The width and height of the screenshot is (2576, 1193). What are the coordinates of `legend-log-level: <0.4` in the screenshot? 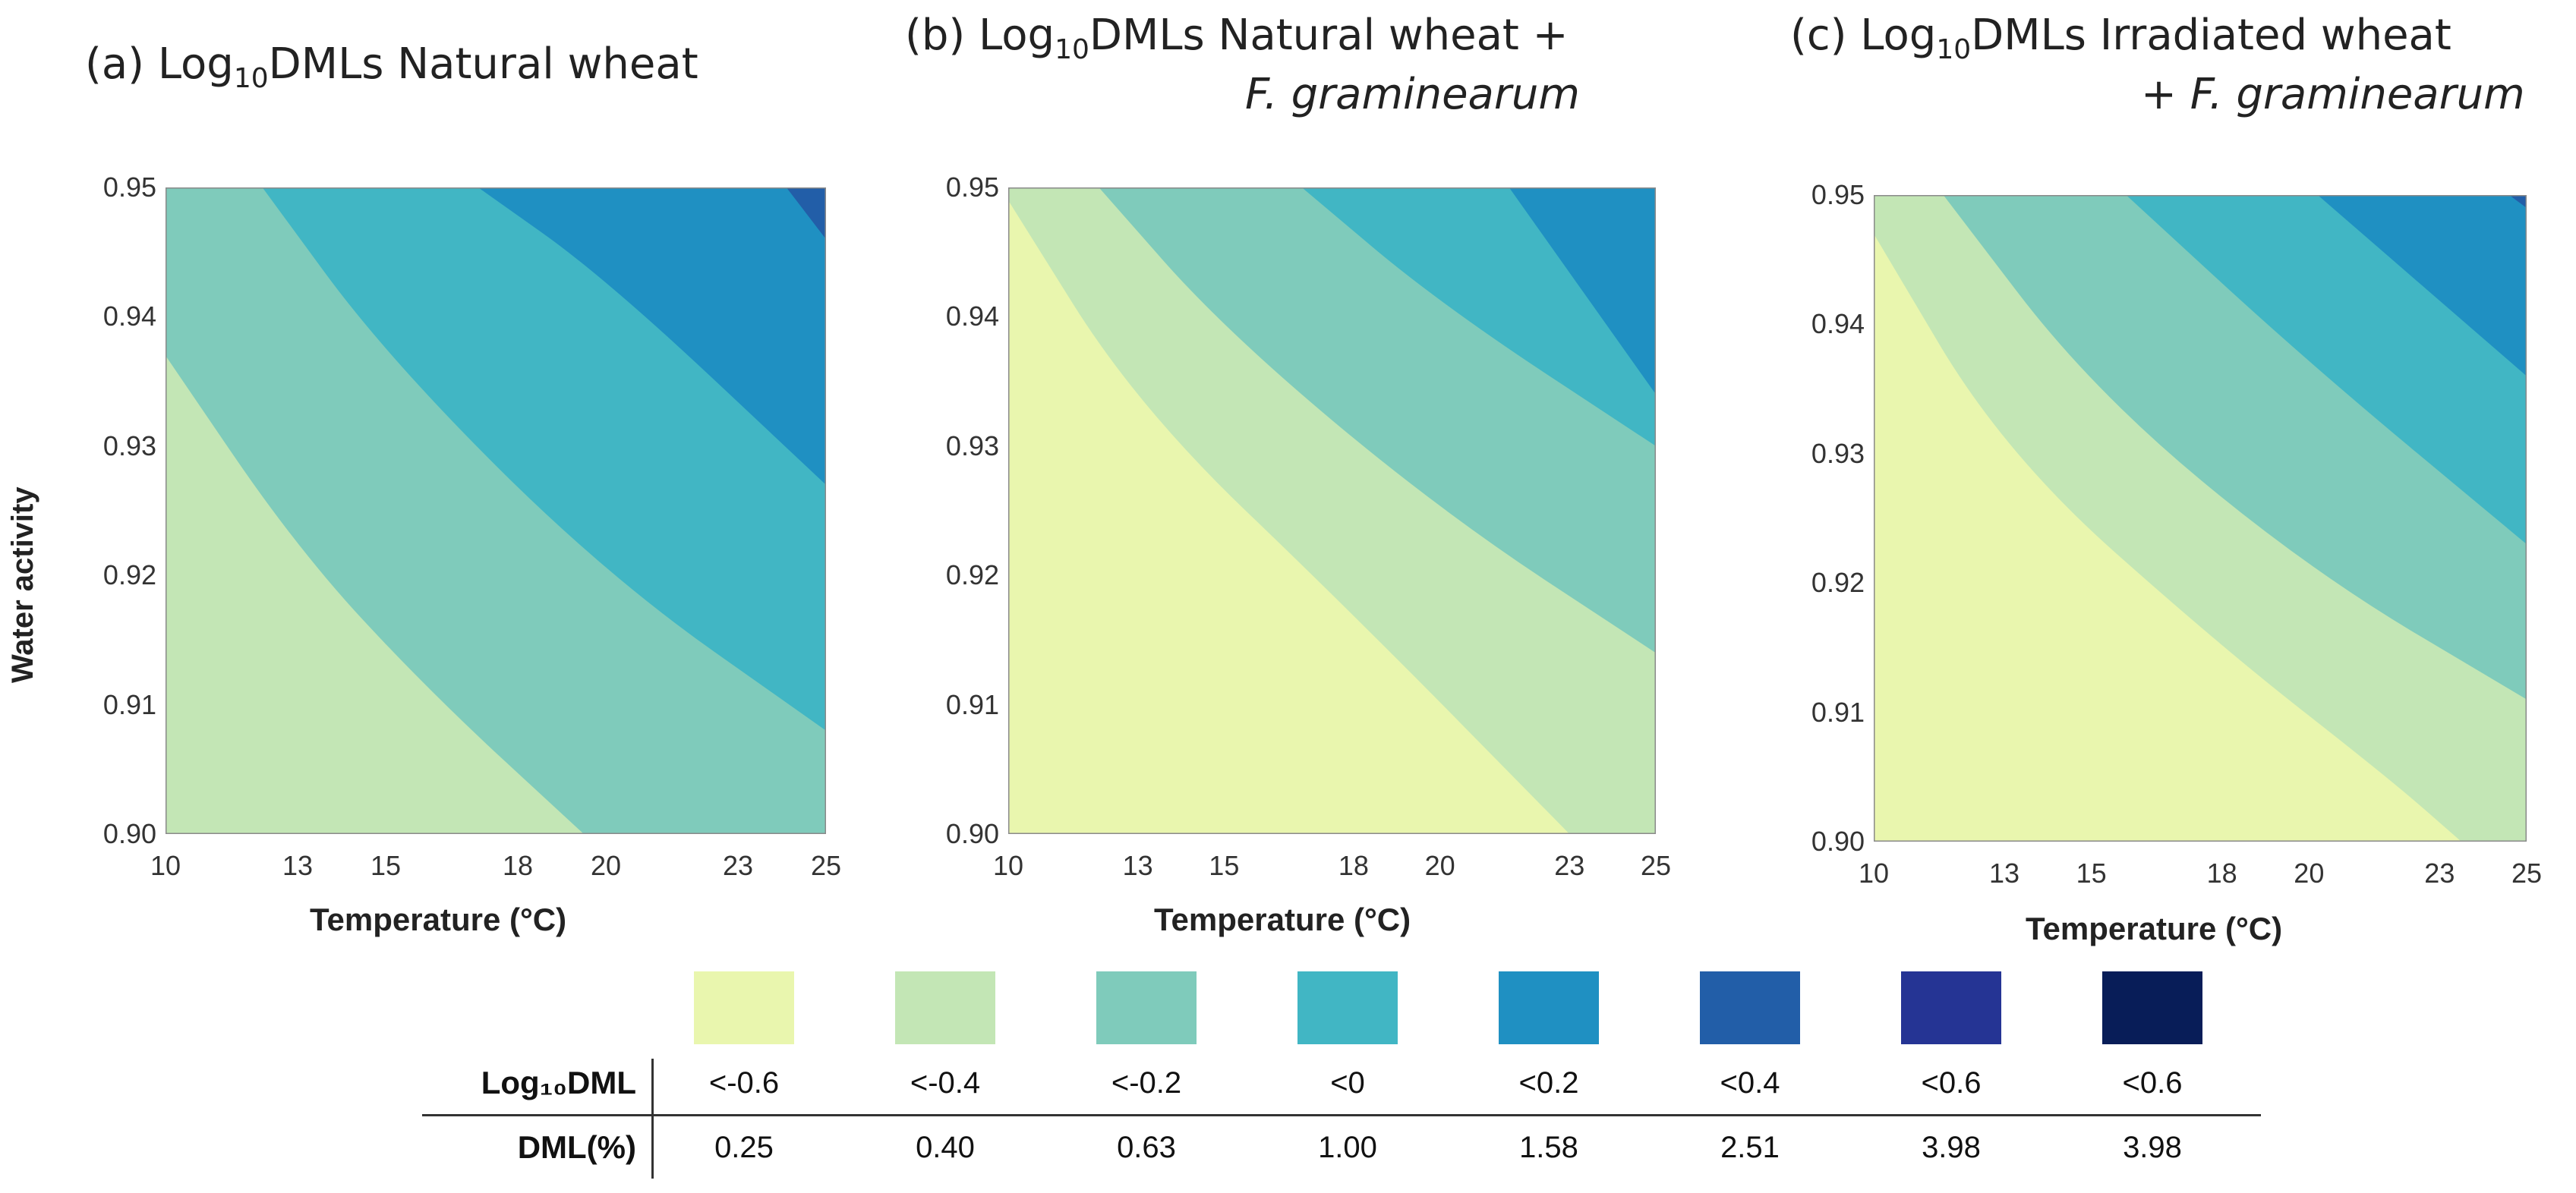 It's located at (1750, 1083).